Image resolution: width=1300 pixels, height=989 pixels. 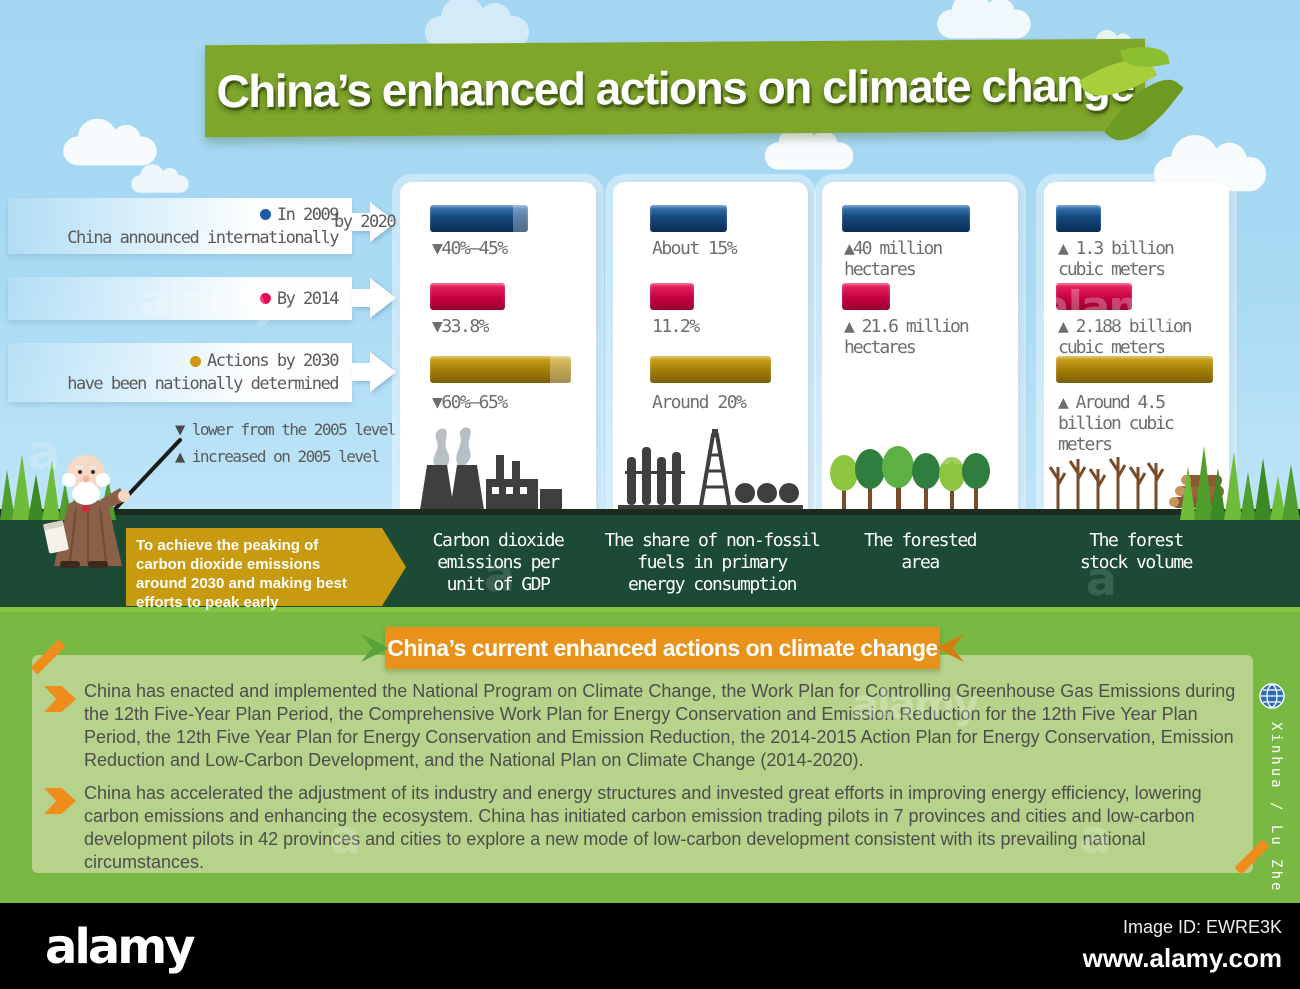 What do you see at coordinates (910, 478) in the screenshot?
I see `forest-icon` at bounding box center [910, 478].